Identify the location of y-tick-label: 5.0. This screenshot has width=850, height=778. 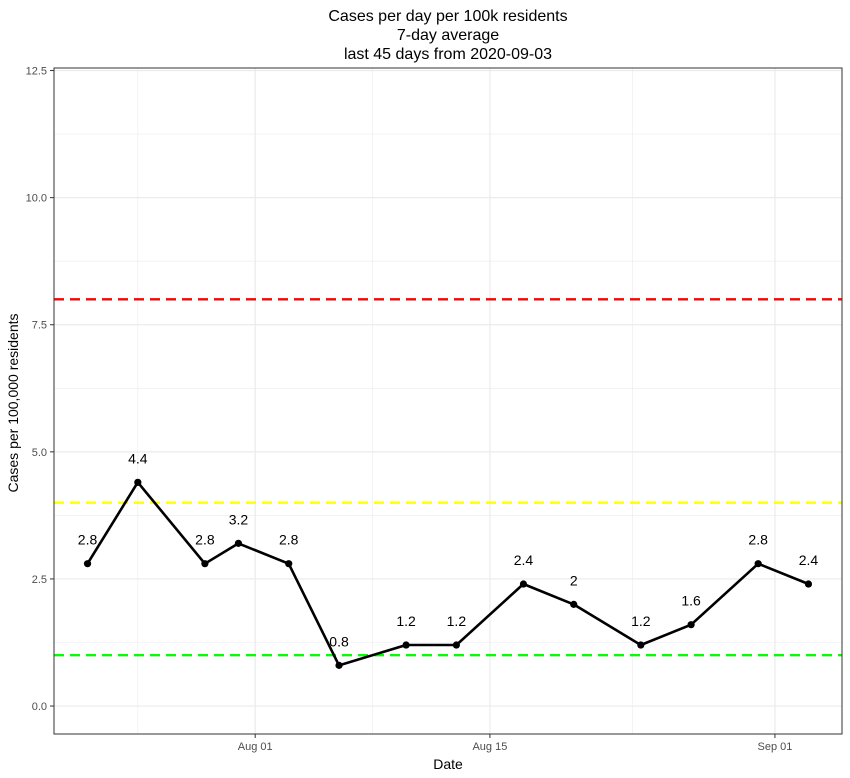
(39, 453).